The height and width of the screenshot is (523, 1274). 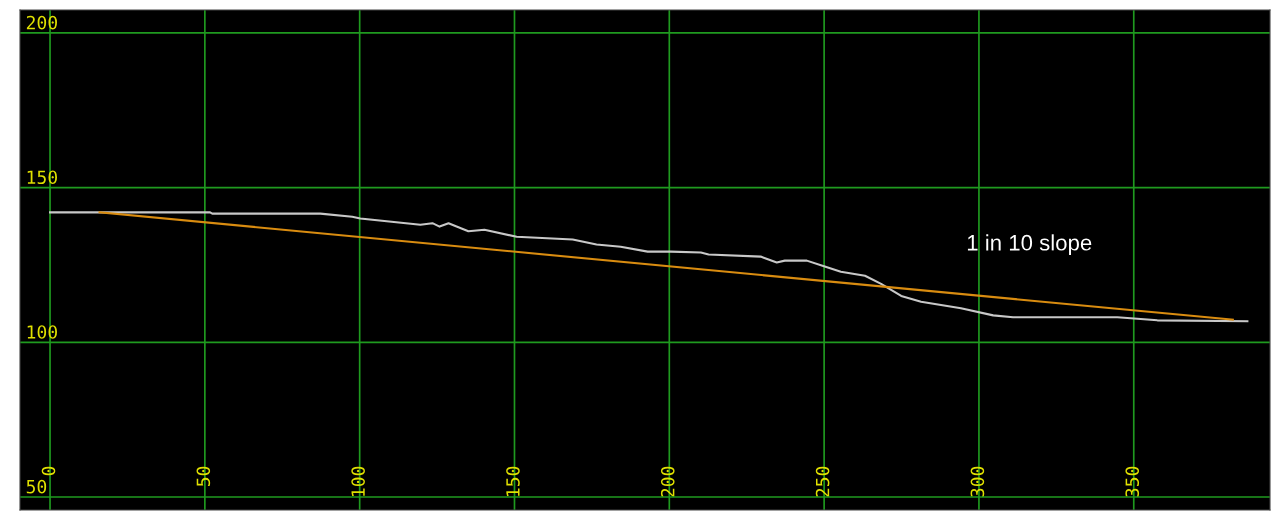 I want to click on x-tick-label: 300, so click(x=977, y=481).